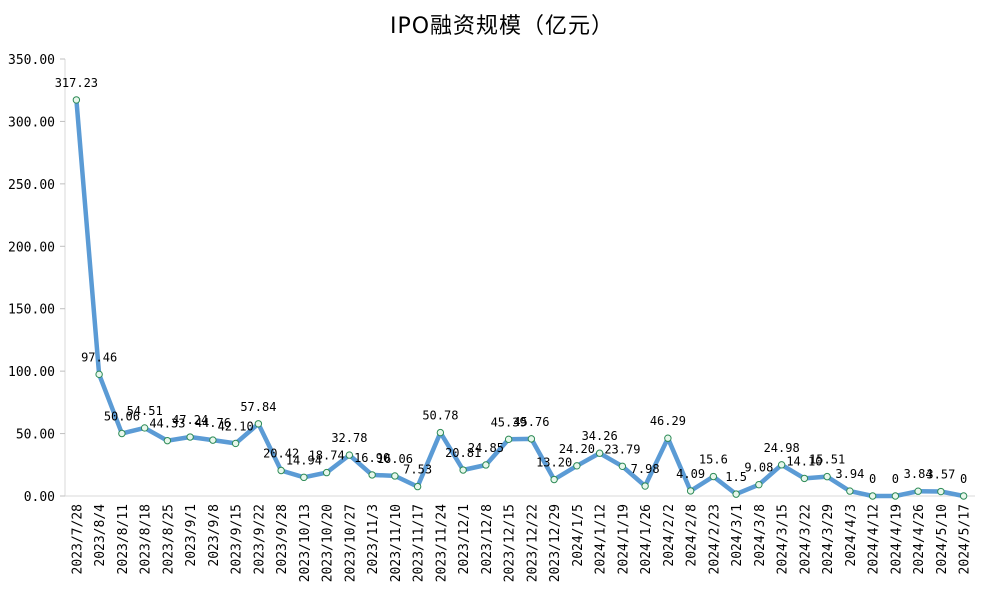 The image size is (1004, 602). What do you see at coordinates (214, 535) in the screenshot?
I see `x-tick-label: 2023/9/8` at bounding box center [214, 535].